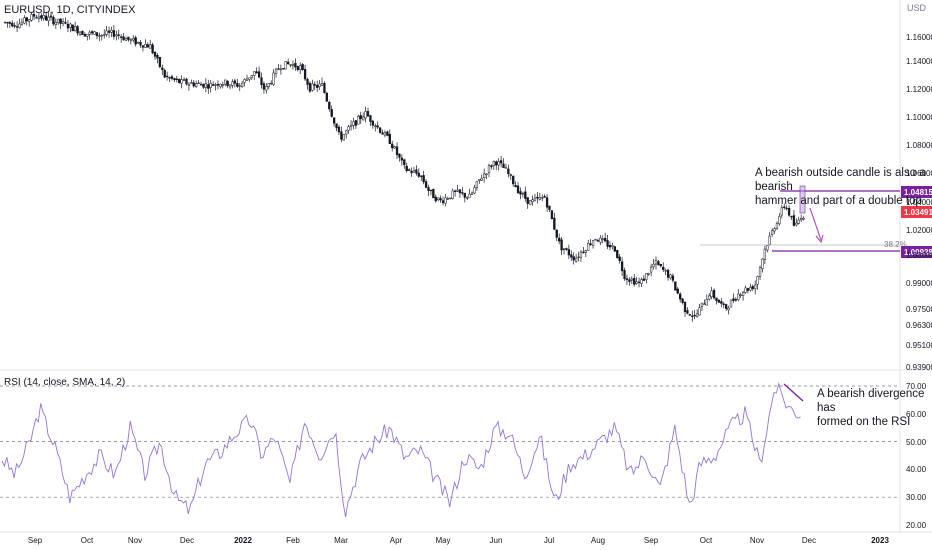 The height and width of the screenshot is (550, 932). I want to click on rsi-tick-label: 40.00, so click(916, 469).